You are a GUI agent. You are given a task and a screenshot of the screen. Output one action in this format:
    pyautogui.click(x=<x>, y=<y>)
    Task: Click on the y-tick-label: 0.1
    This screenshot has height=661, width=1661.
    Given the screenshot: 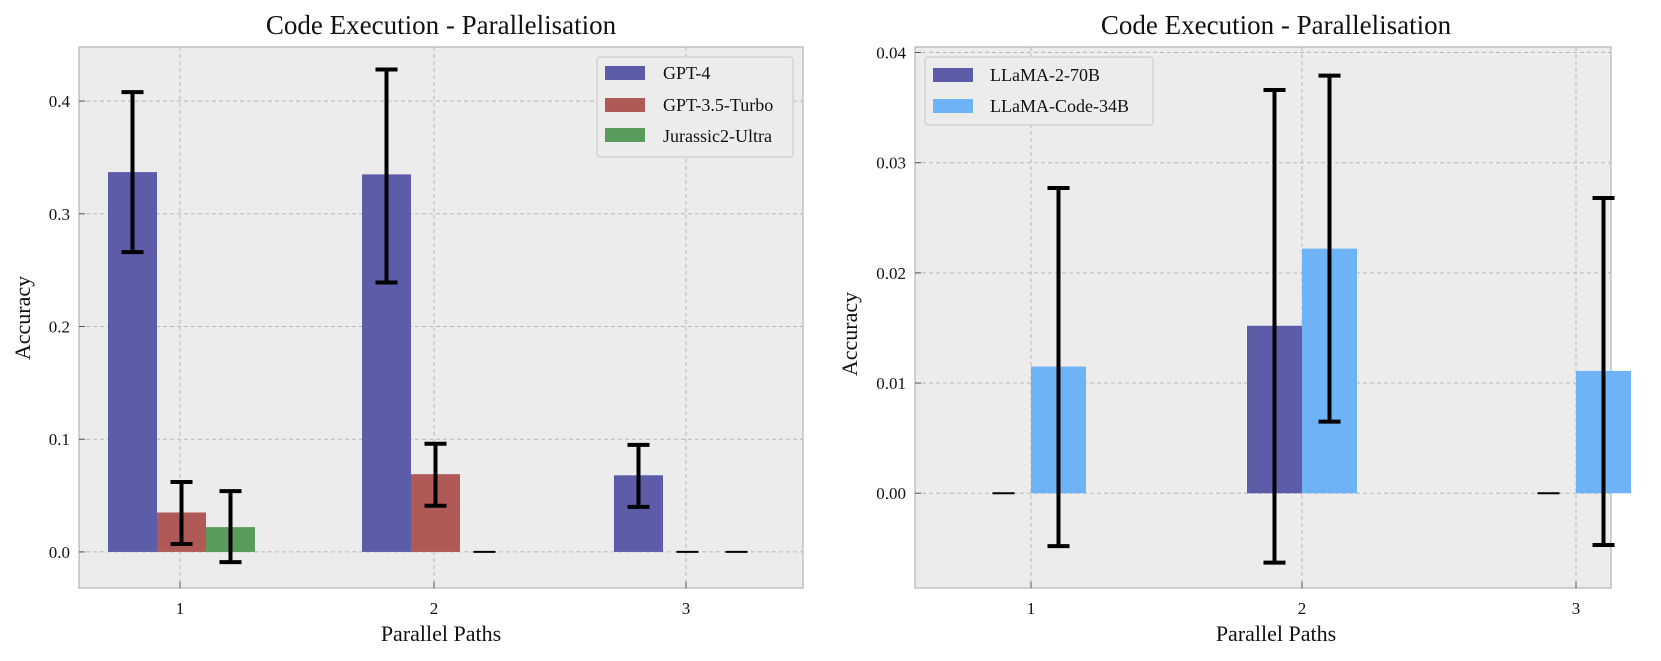 What is the action you would take?
    pyautogui.click(x=59, y=439)
    